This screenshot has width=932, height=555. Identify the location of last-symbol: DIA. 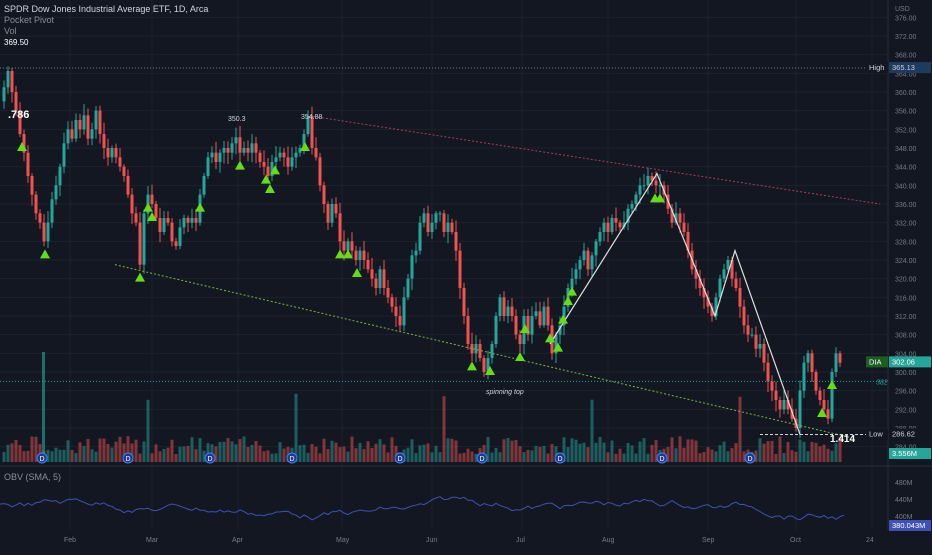
(875, 361).